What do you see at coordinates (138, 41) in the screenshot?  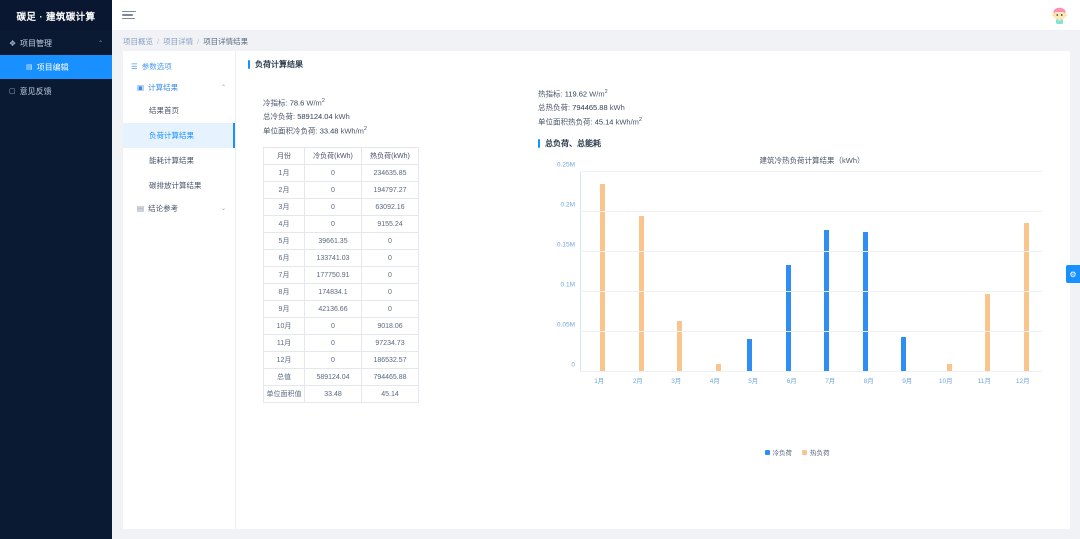 I see `breadcrumb-item-0: 项目概览` at bounding box center [138, 41].